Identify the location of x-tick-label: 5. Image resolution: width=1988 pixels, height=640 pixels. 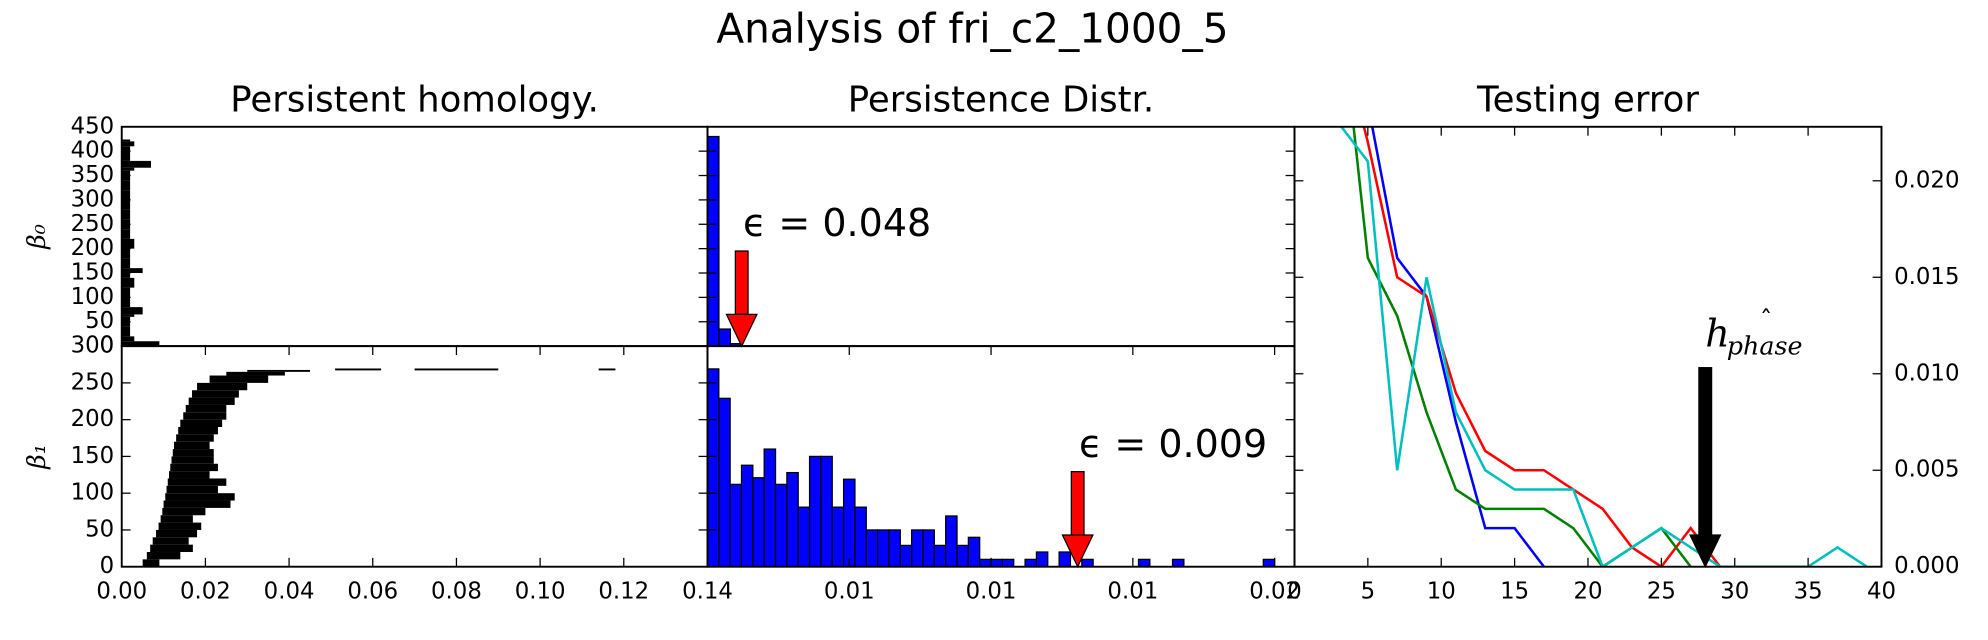
(1368, 592).